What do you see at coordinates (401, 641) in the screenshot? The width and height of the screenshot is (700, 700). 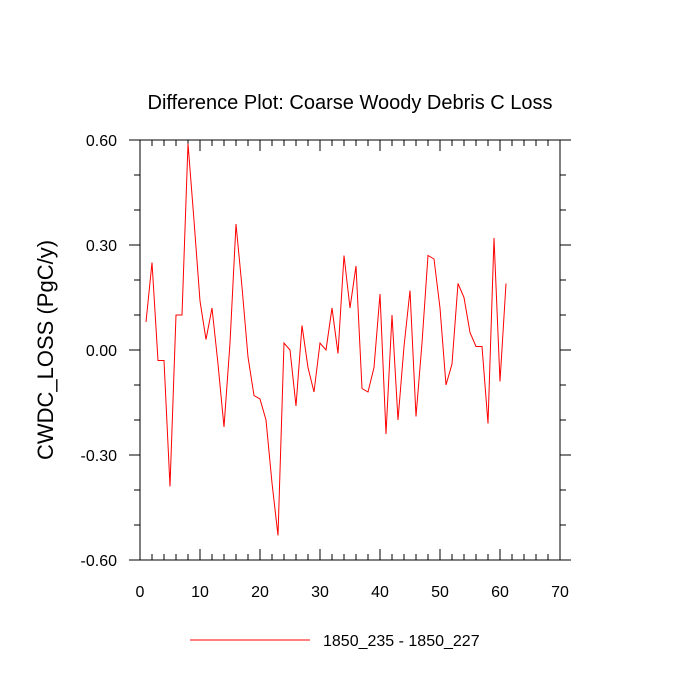 I see `legend-label: 1850_235 - 1850_227` at bounding box center [401, 641].